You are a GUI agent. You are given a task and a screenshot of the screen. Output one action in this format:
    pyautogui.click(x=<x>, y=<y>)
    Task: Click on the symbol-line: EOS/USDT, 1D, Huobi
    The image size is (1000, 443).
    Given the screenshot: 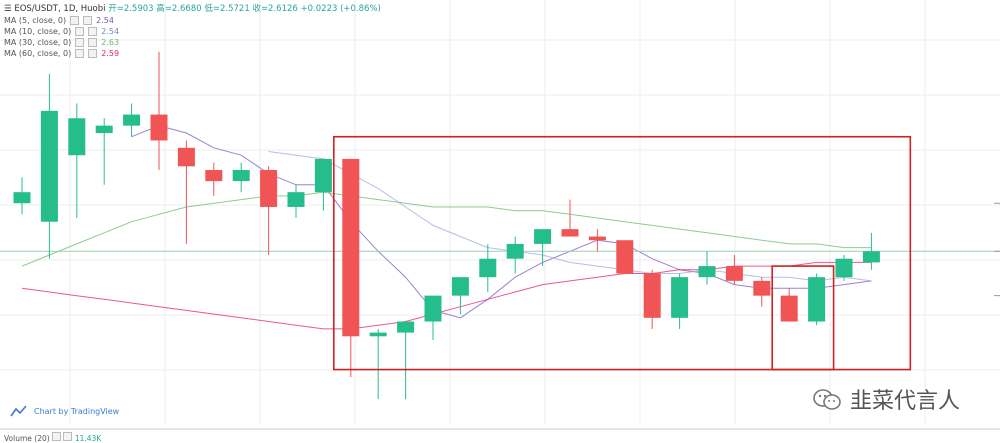 What is the action you would take?
    pyautogui.click(x=60, y=9)
    